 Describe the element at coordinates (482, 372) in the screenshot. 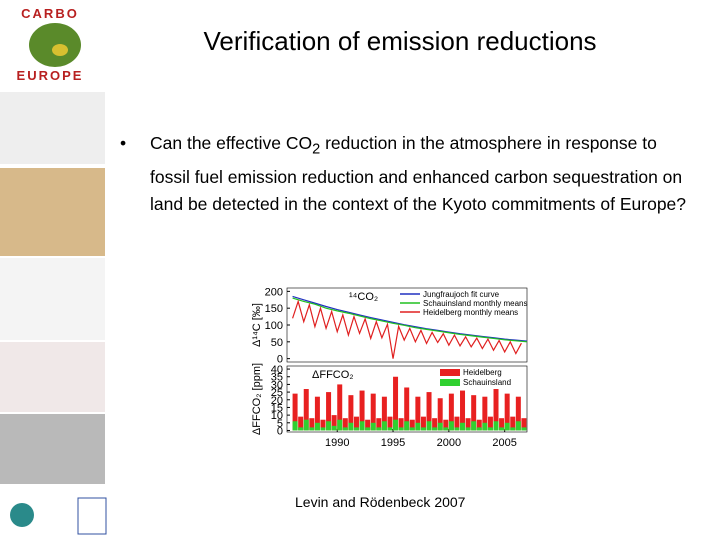

I see `legend-label: Heidelberg` at that location.